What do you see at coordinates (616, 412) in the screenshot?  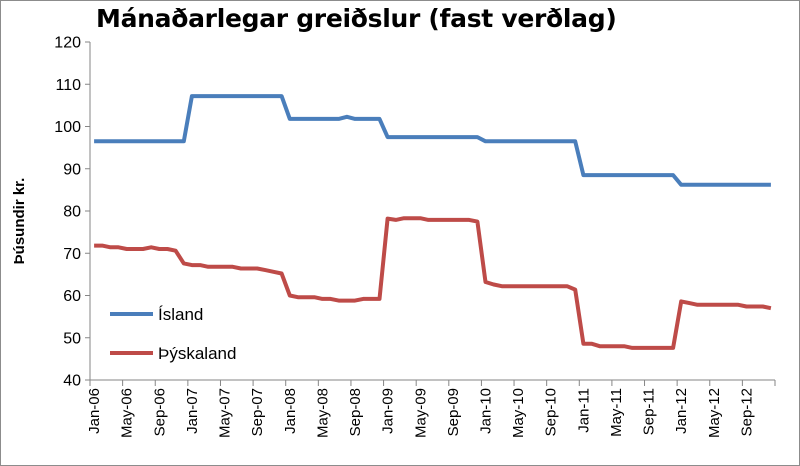 I see `x-tick-label: May-11` at bounding box center [616, 412].